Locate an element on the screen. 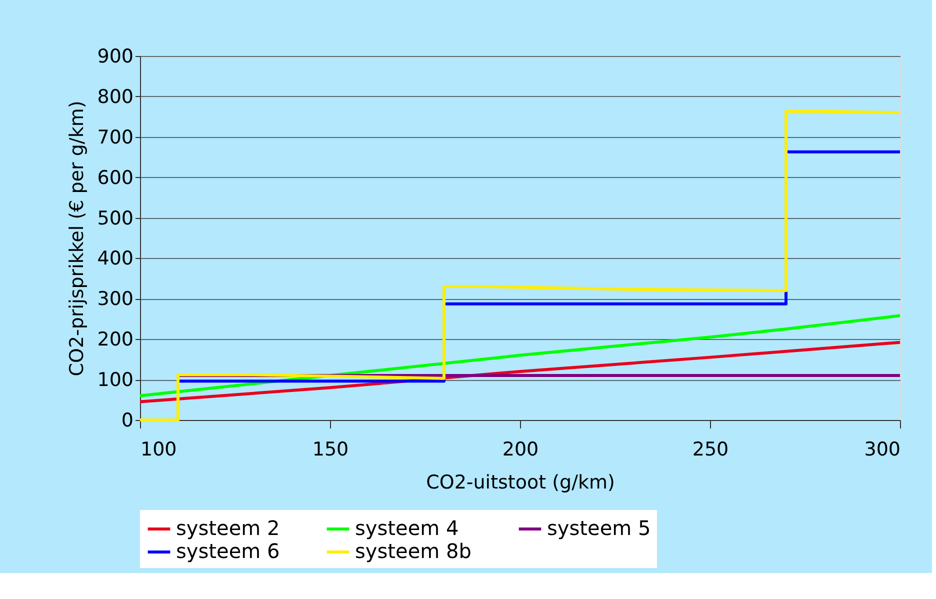 The image size is (936, 599). y-tick-label: 700 is located at coordinates (115, 137).